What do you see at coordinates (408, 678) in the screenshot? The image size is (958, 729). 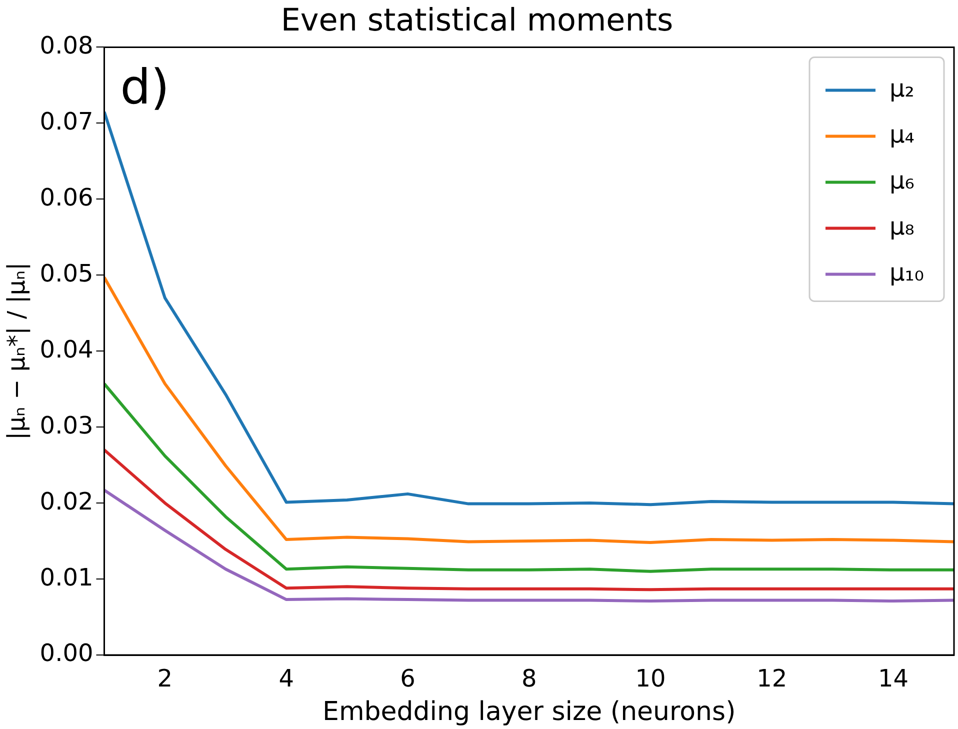 I see `x-tick-label: 6` at bounding box center [408, 678].